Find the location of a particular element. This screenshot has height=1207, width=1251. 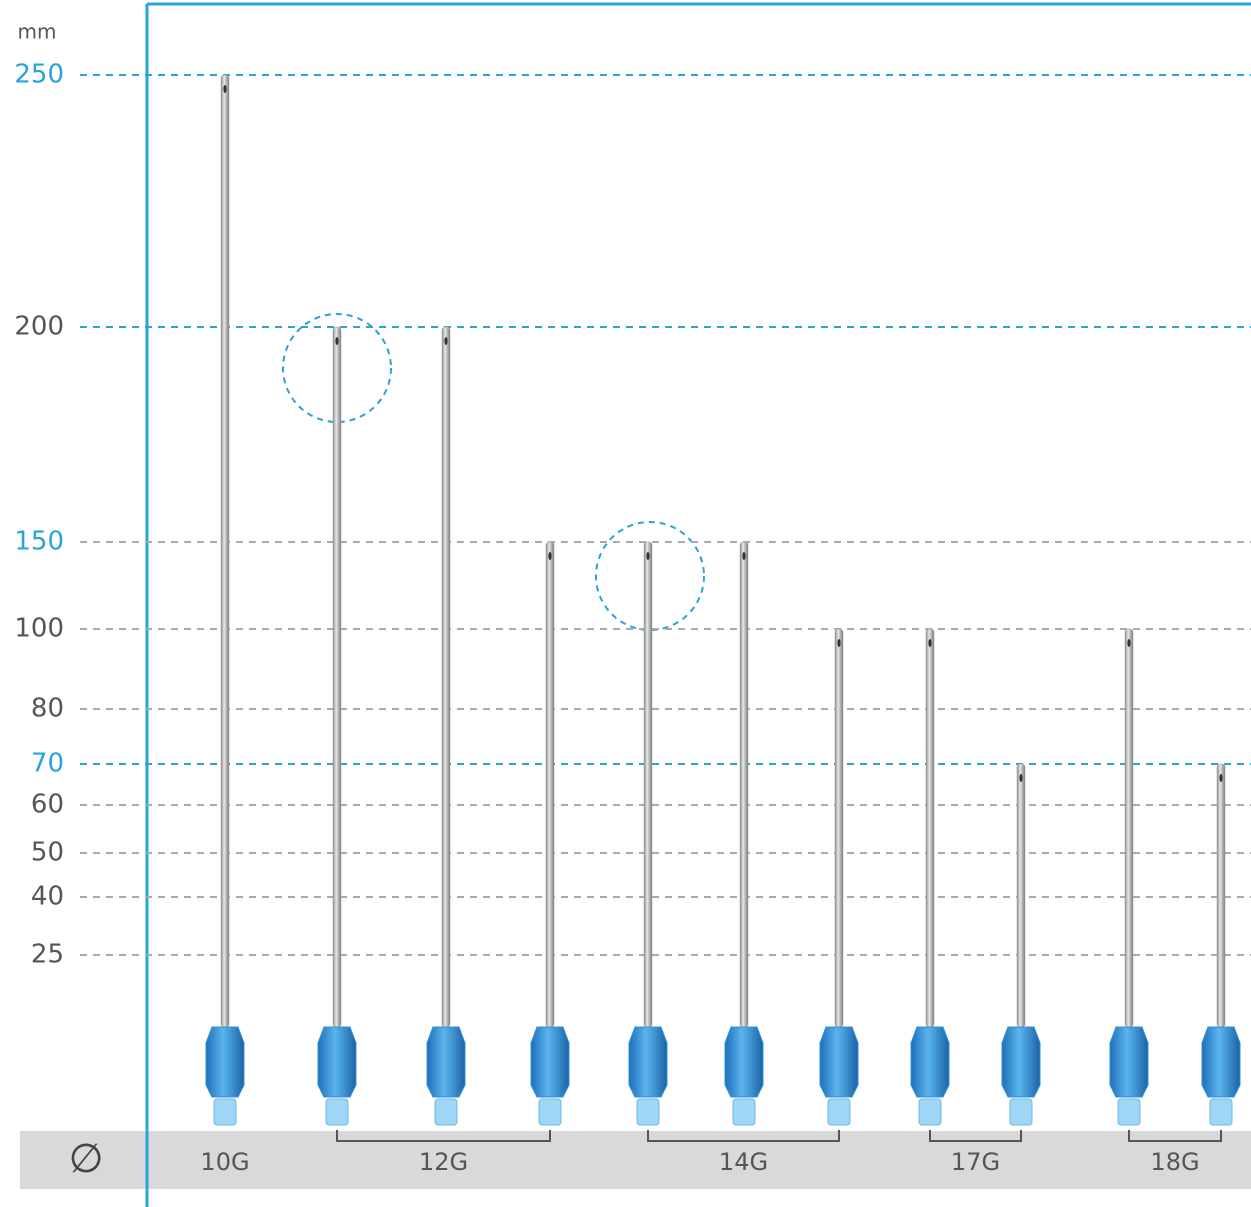

y-tick-label: 80 is located at coordinates (47, 709).